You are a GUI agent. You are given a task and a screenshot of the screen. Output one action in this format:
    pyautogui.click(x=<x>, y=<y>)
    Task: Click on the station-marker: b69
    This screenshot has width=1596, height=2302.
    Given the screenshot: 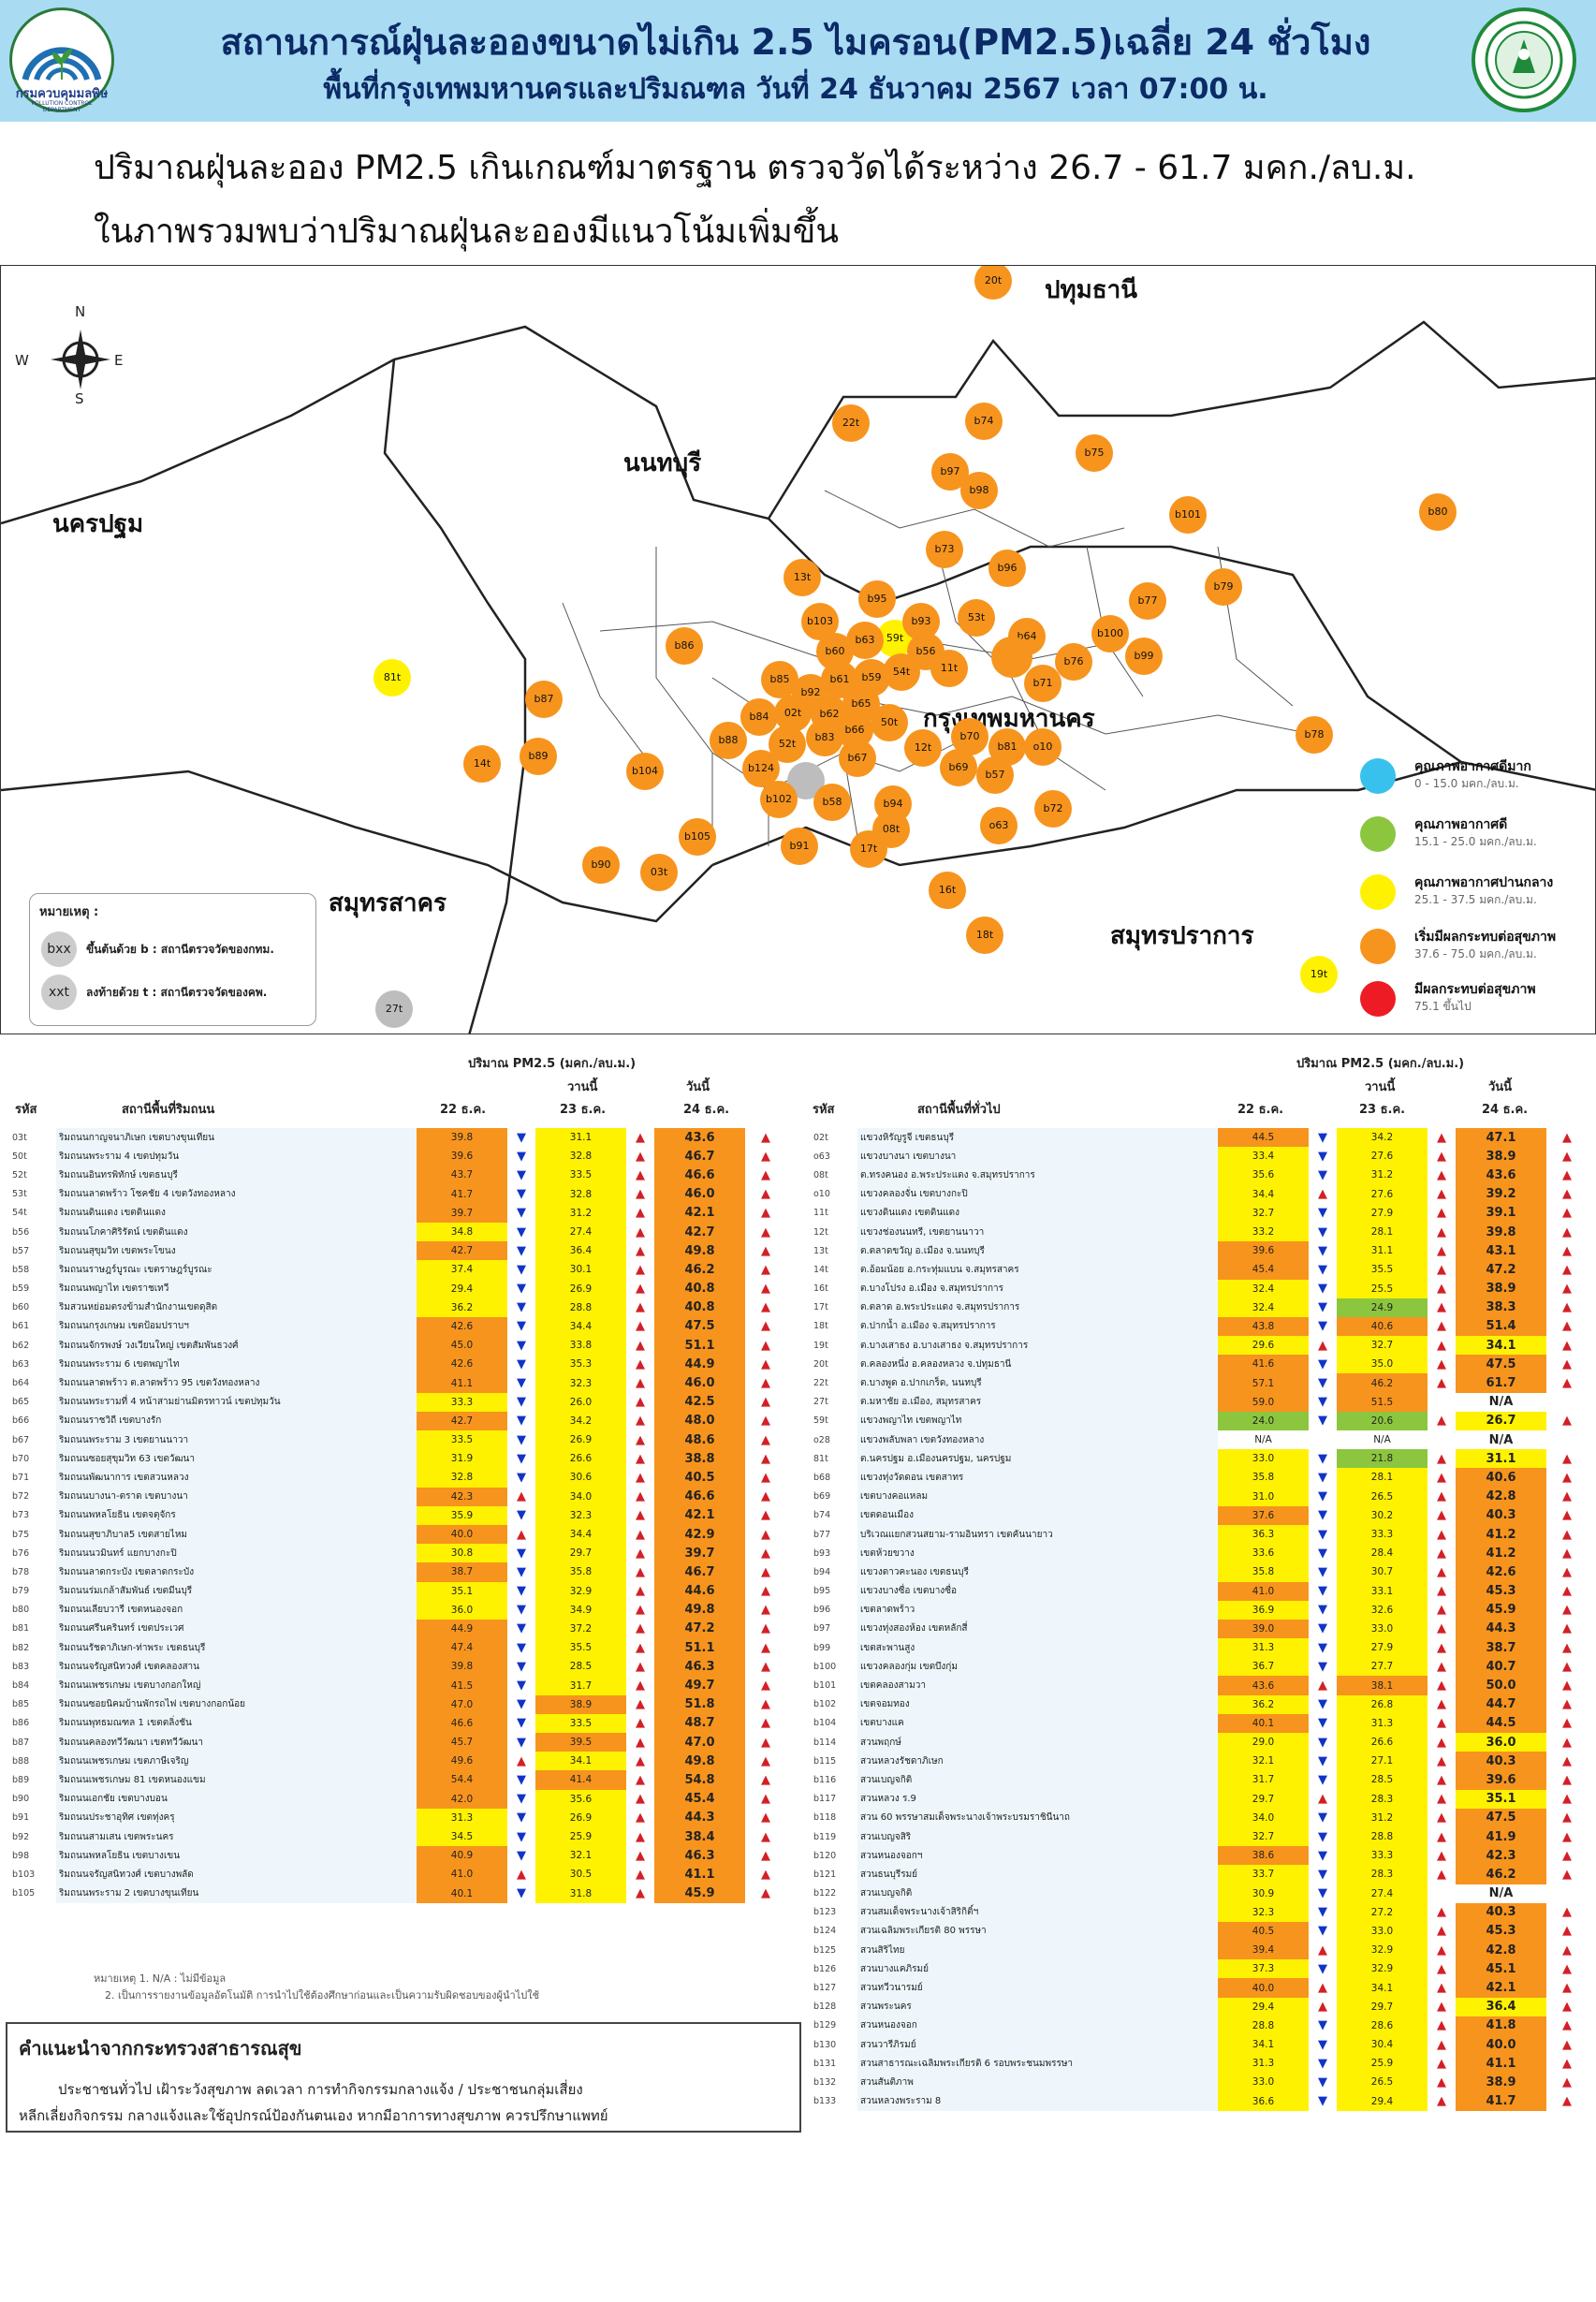 What is the action you would take?
    pyautogui.click(x=958, y=767)
    